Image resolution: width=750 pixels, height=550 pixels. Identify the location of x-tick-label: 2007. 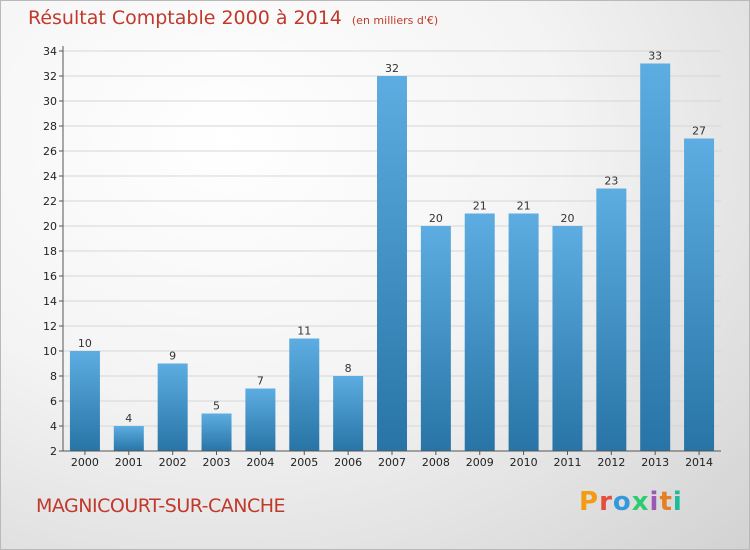
(392, 462).